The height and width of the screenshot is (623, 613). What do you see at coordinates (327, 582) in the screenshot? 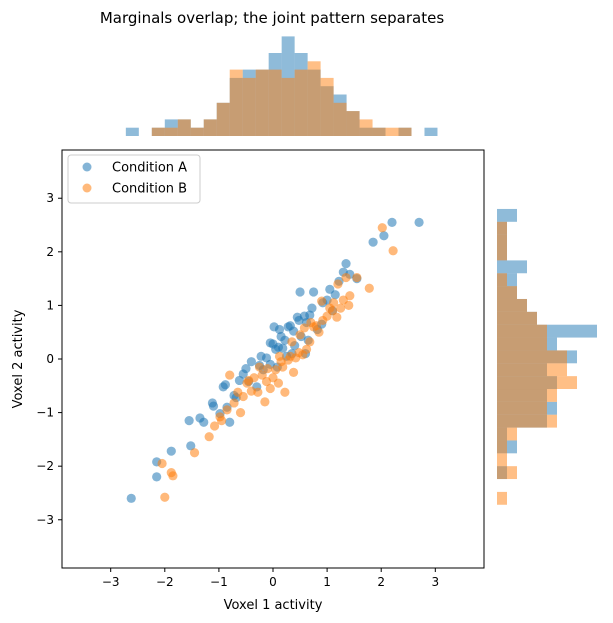
I see `x-tick-label: 1` at bounding box center [327, 582].